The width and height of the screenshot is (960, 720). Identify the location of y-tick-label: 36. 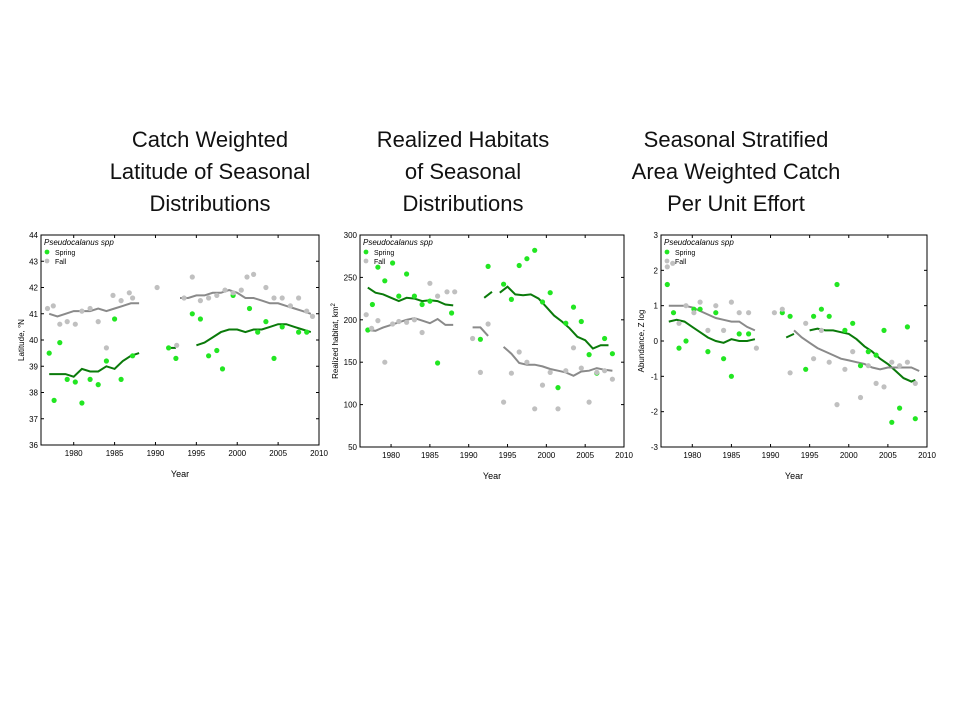
(33, 445).